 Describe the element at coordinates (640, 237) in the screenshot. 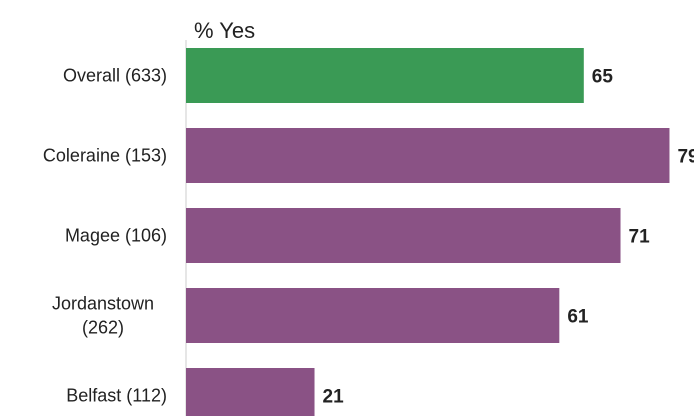

I see `value-label-2: 71` at that location.